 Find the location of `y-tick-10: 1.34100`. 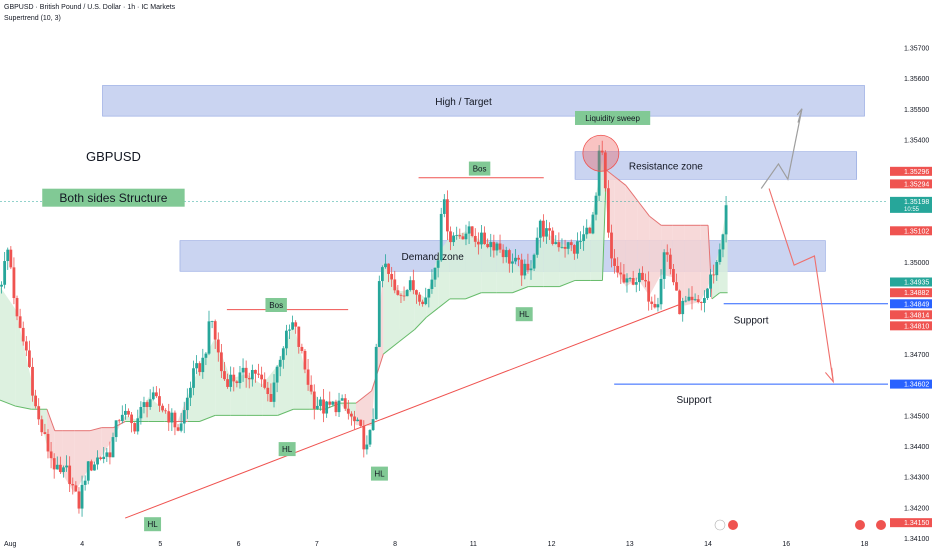

y-tick-10: 1.34100 is located at coordinates (916, 539).